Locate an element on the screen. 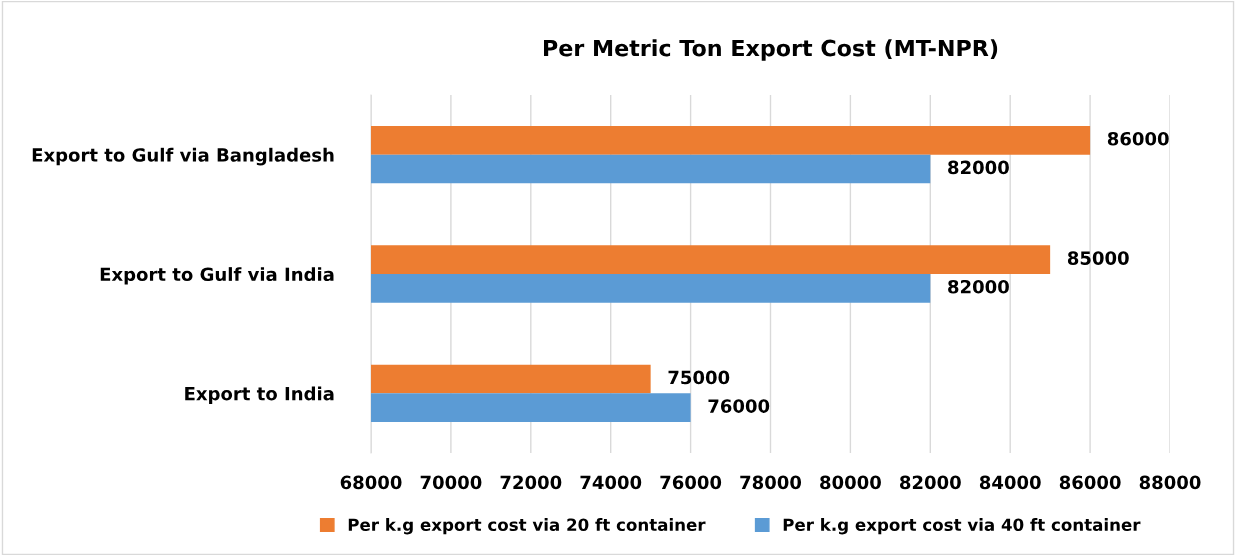 The image size is (1236, 556). x-tick-label: 80000 is located at coordinates (850, 482).